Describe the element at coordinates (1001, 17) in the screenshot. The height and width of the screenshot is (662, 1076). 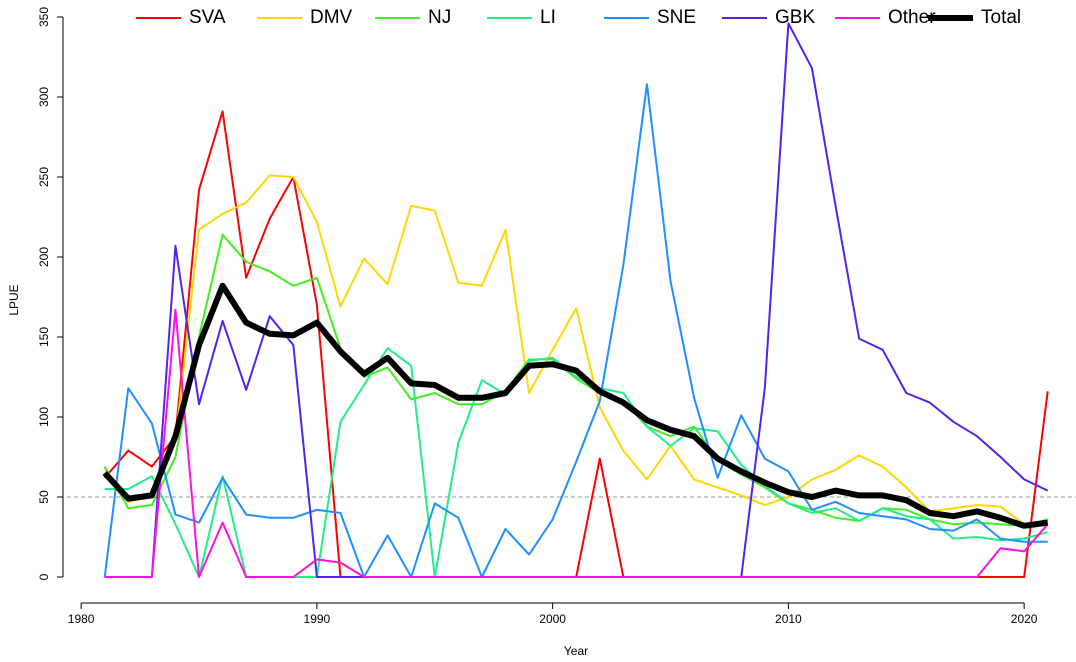
I see `legend-label: Total` at that location.